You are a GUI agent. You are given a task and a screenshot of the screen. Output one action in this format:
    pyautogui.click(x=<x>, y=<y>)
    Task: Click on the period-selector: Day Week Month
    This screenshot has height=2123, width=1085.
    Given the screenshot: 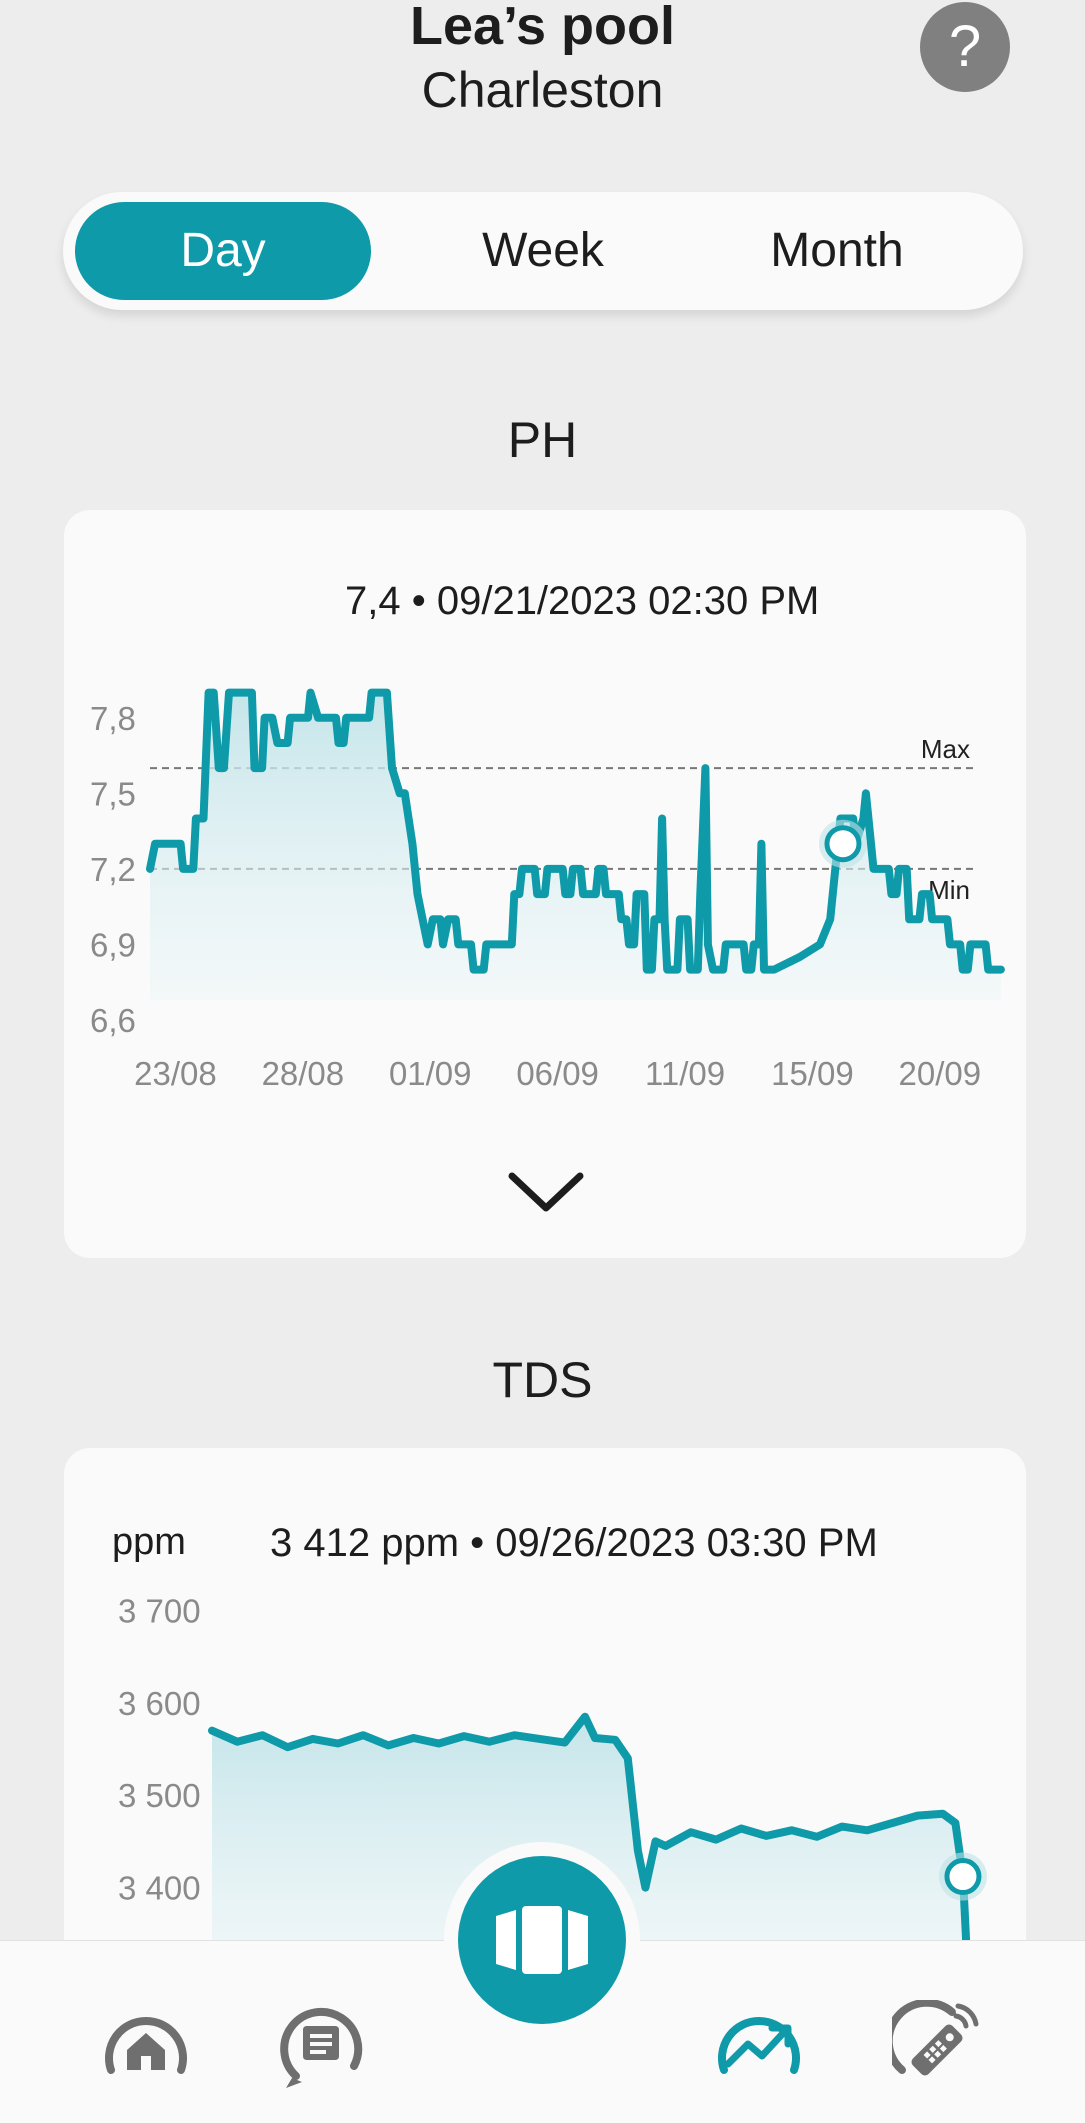 What is the action you would take?
    pyautogui.click(x=543, y=251)
    